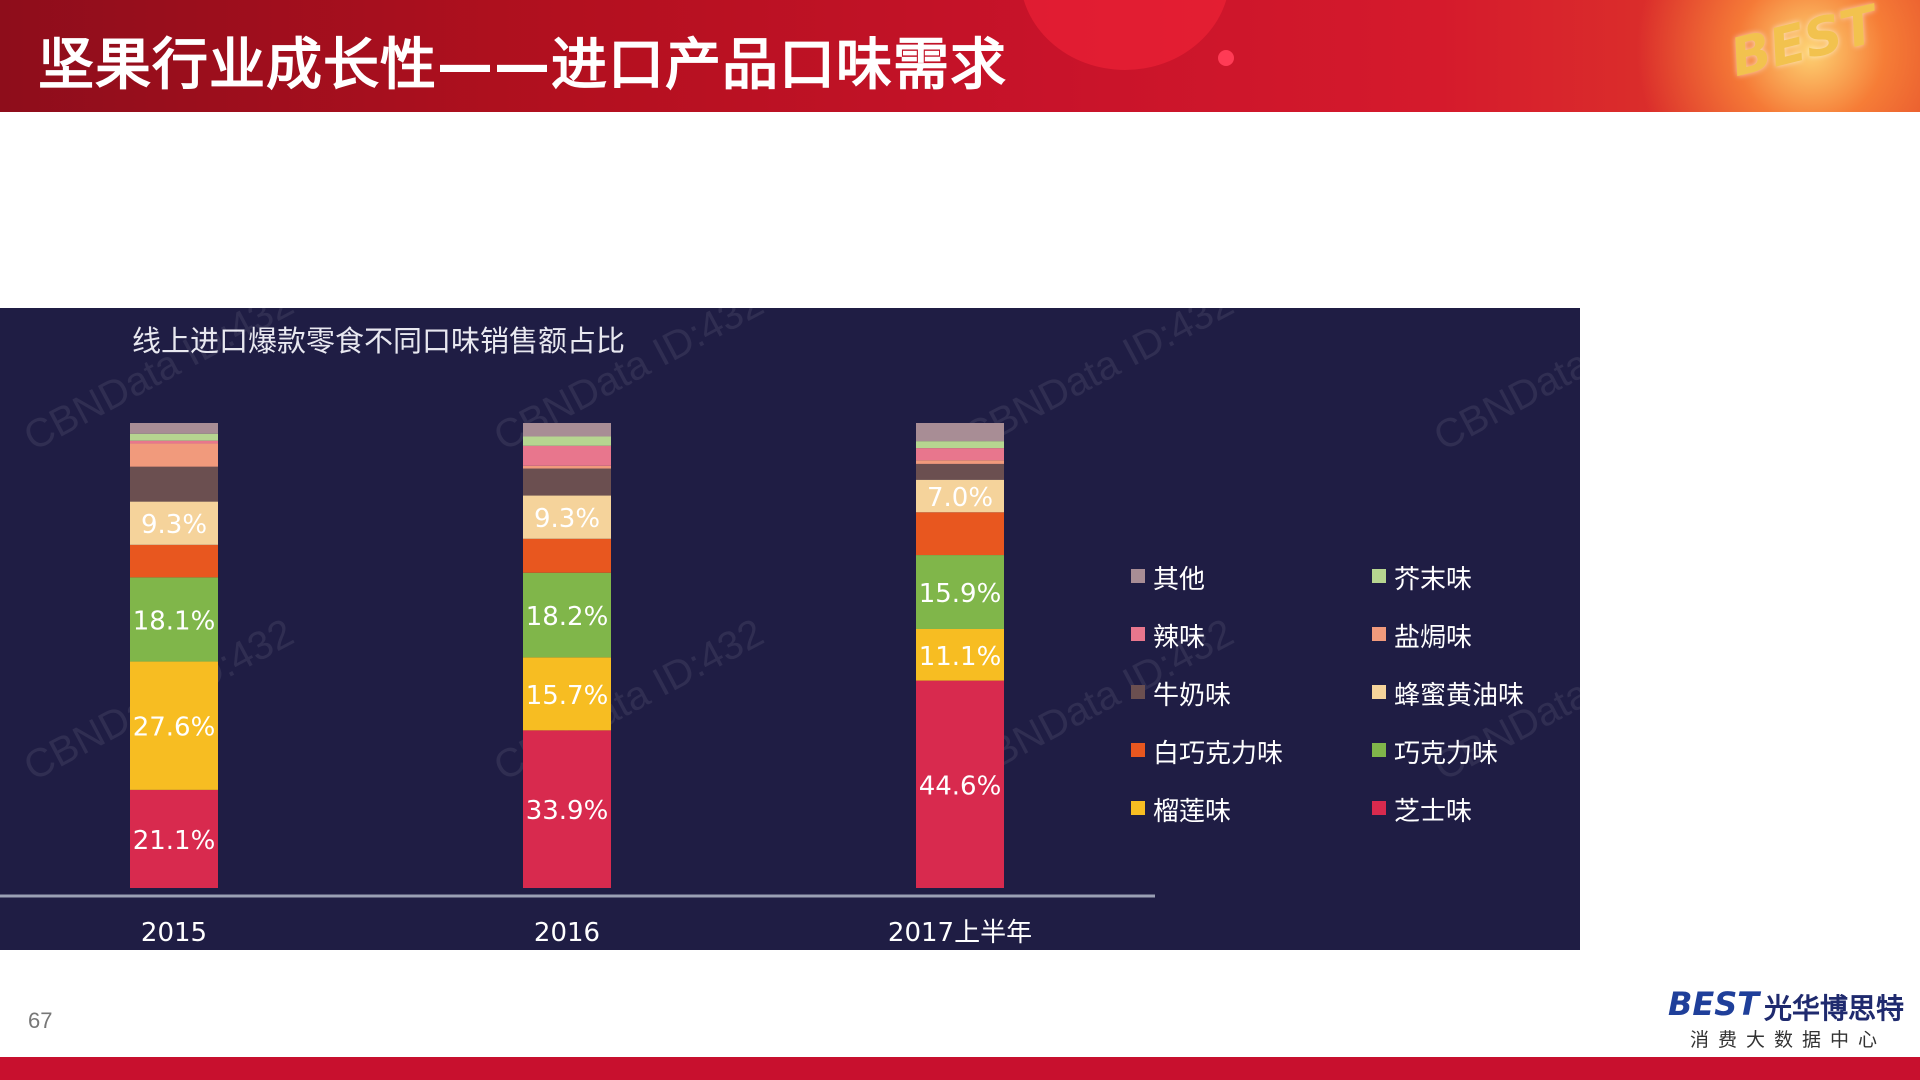 This screenshot has height=1080, width=1920. What do you see at coordinates (1433, 638) in the screenshot?
I see `legend-label: 盐焗味` at bounding box center [1433, 638].